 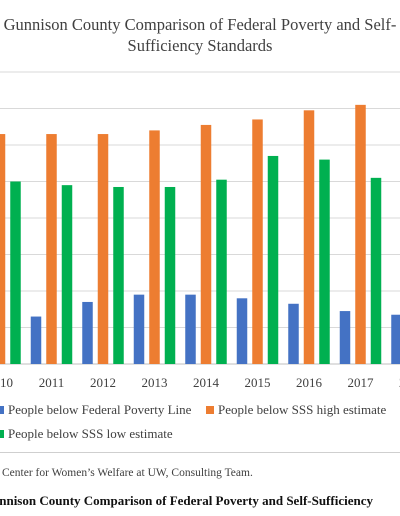 What do you see at coordinates (3, 249) in the screenshot?
I see `bar-sss-high-2010` at bounding box center [3, 249].